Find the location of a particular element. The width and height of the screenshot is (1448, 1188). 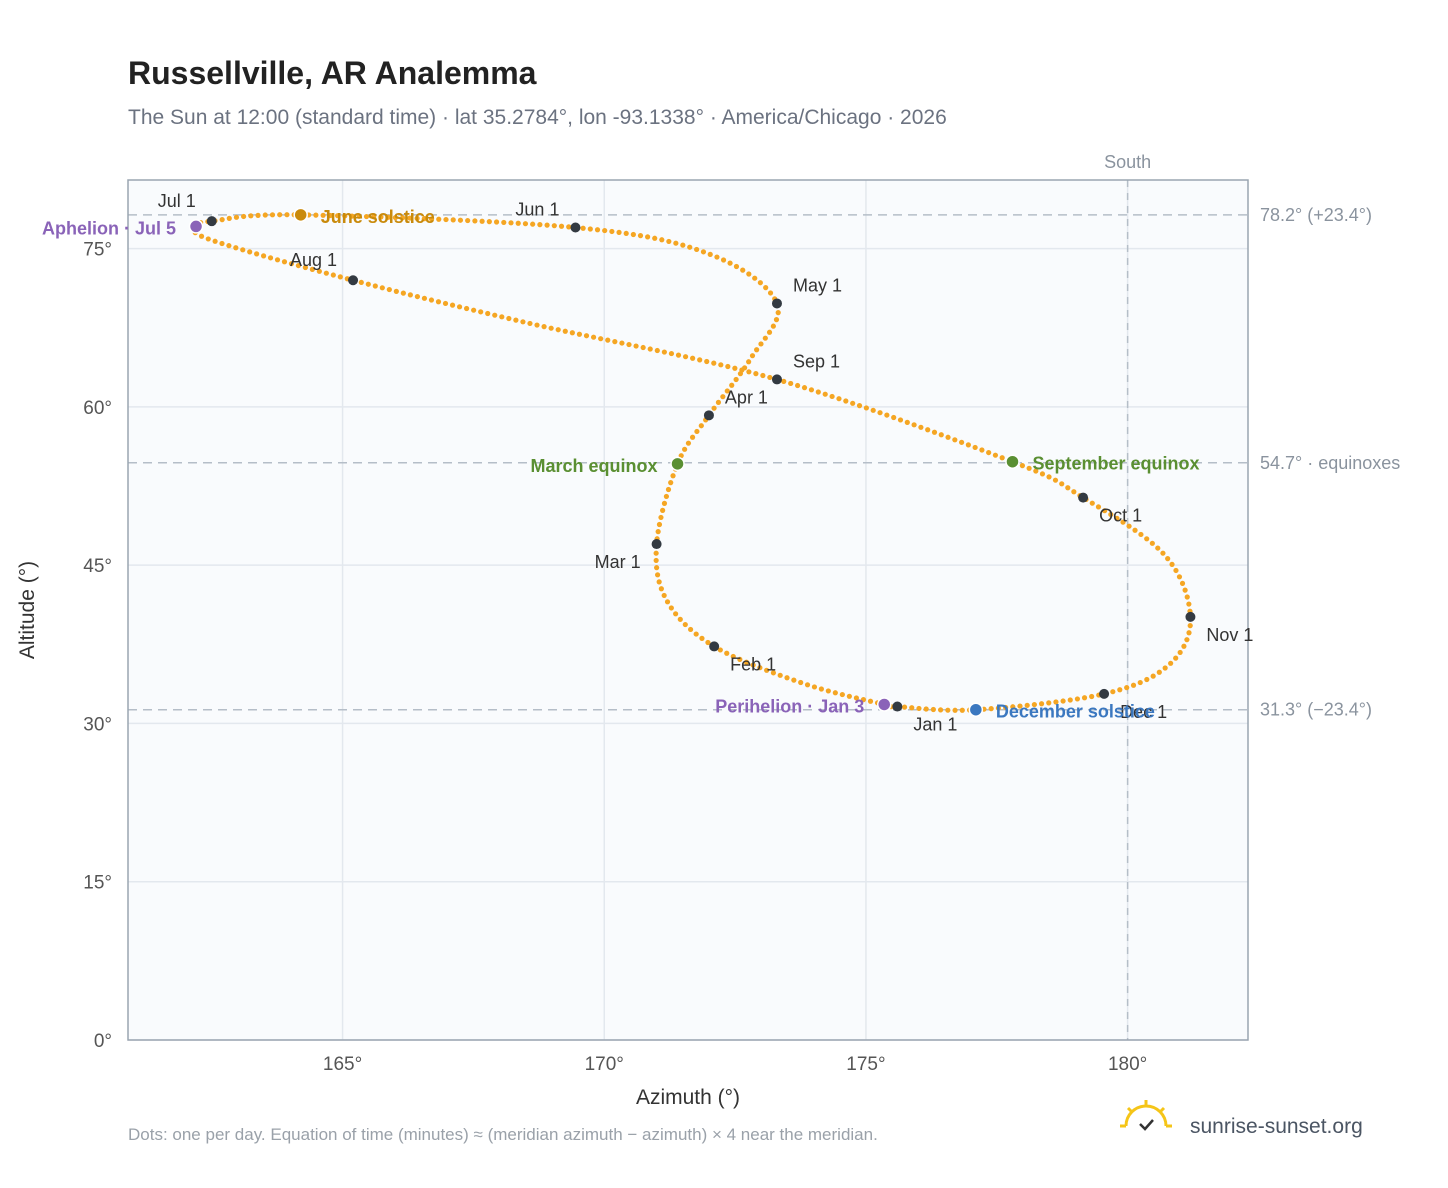

x-axis-title: Azimuth (°) is located at coordinates (688, 1097).